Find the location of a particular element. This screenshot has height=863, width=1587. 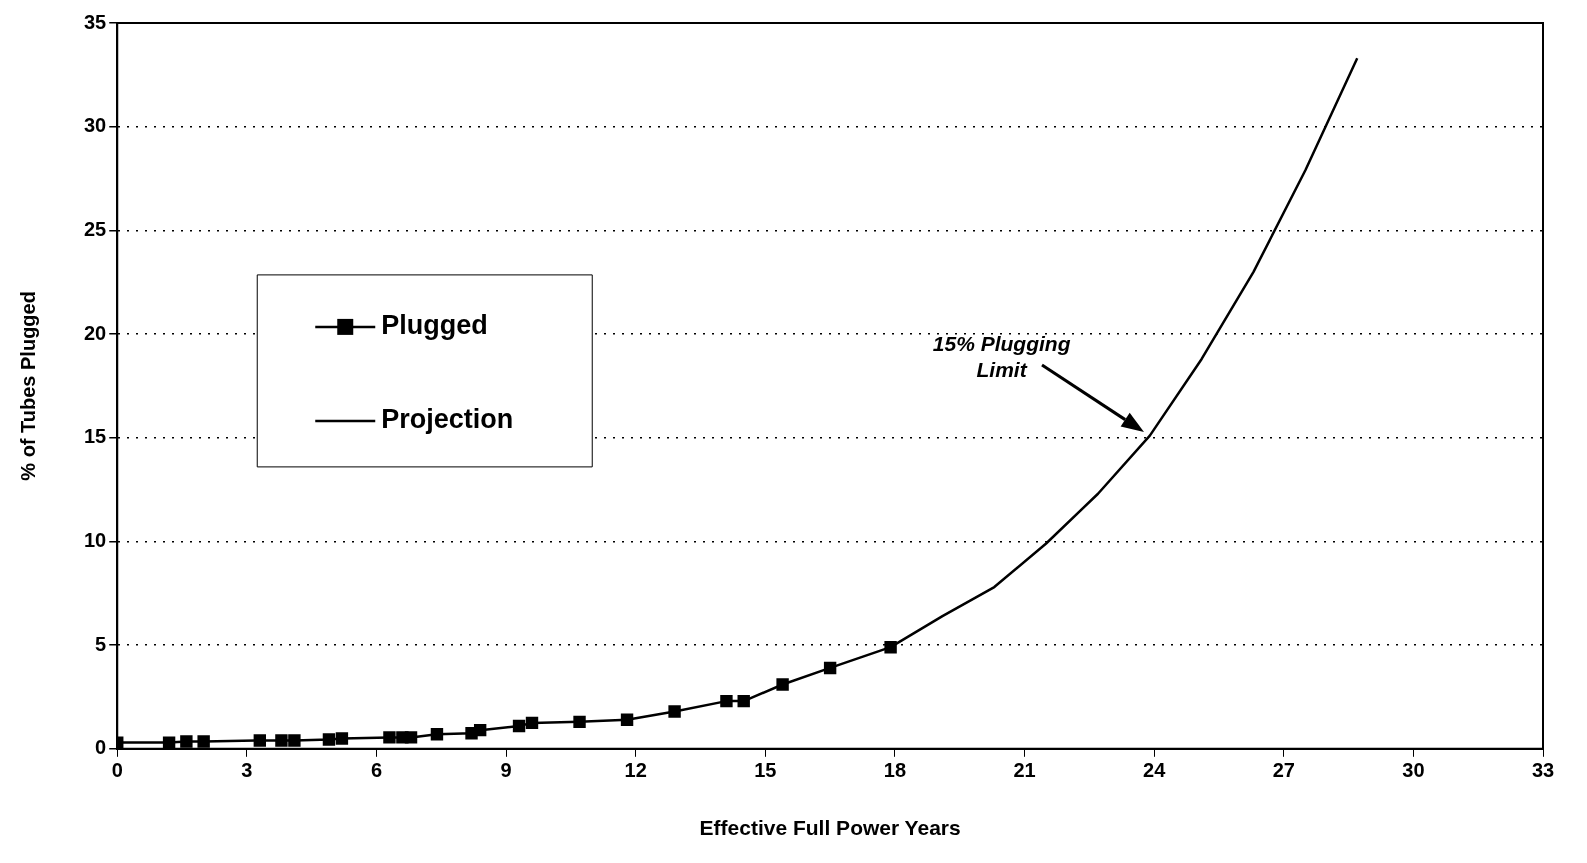

x-axis-title: Effective Full Power Years is located at coordinates (830, 828).